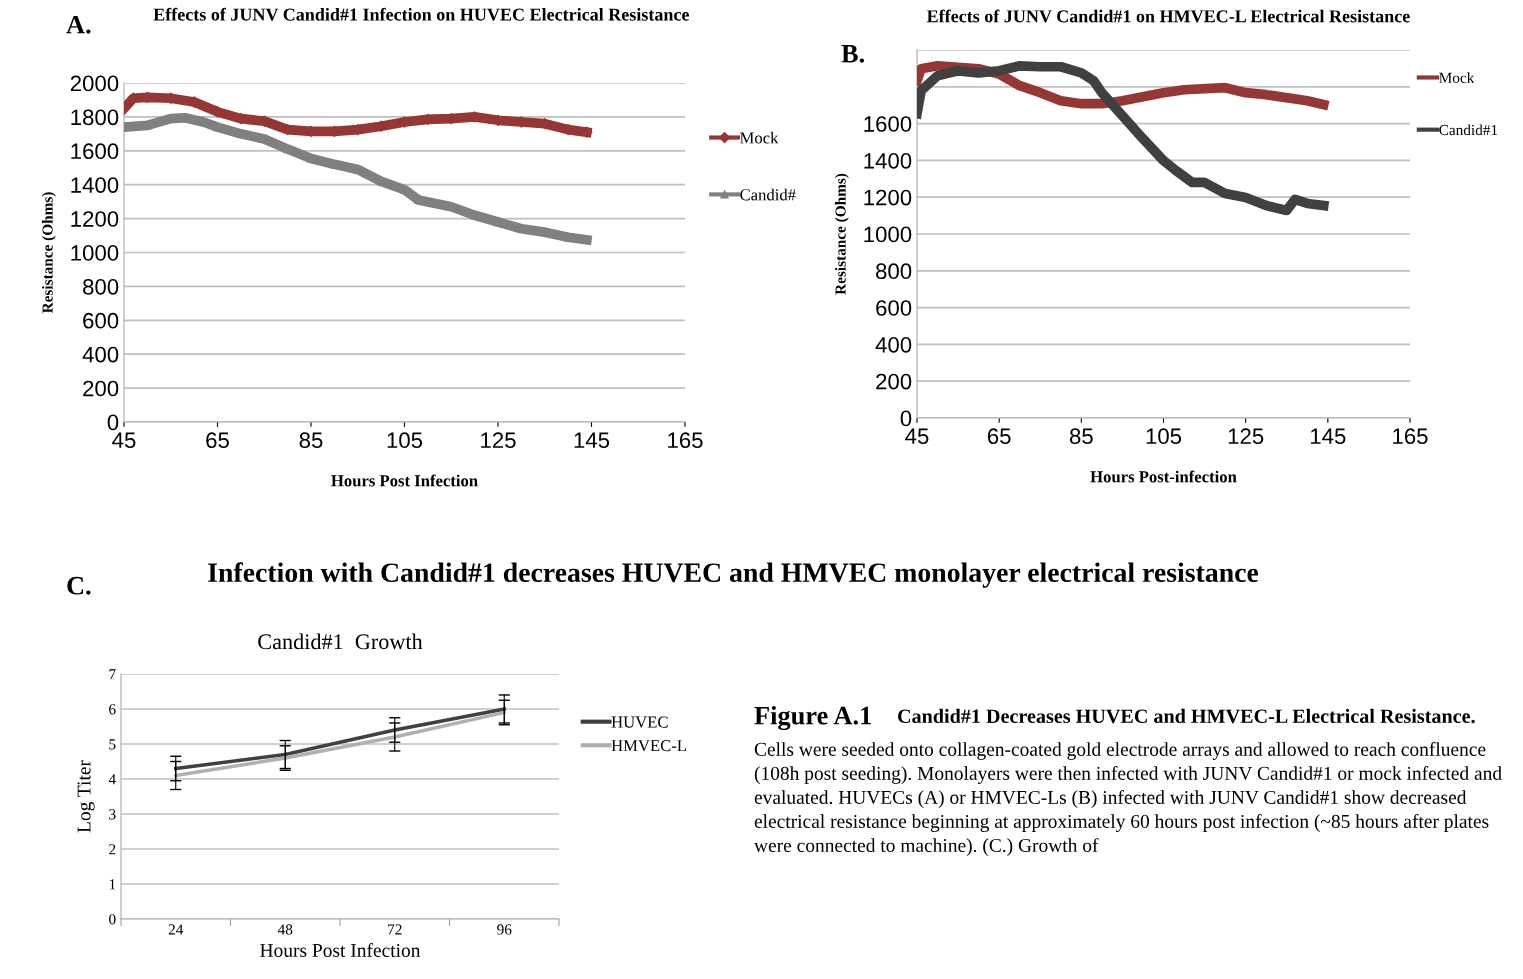  I want to click on x-tick-label: 24, so click(176, 929).